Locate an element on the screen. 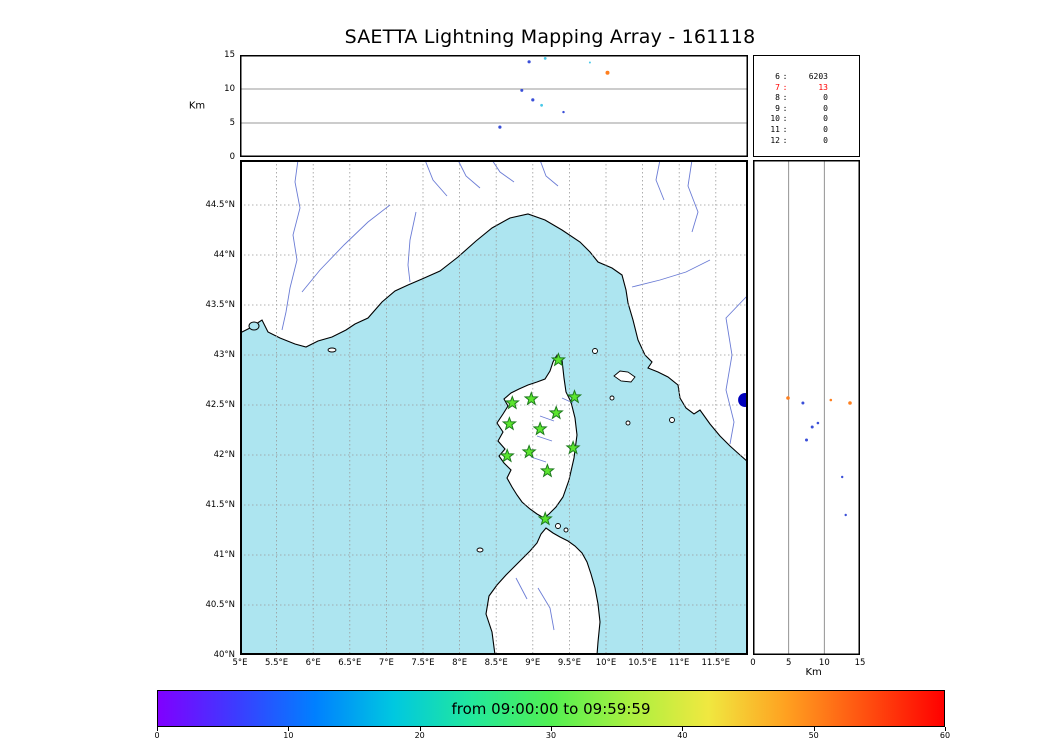 The width and height of the screenshot is (1050, 750). altitude-tick-label: 15 is located at coordinates (229, 55).